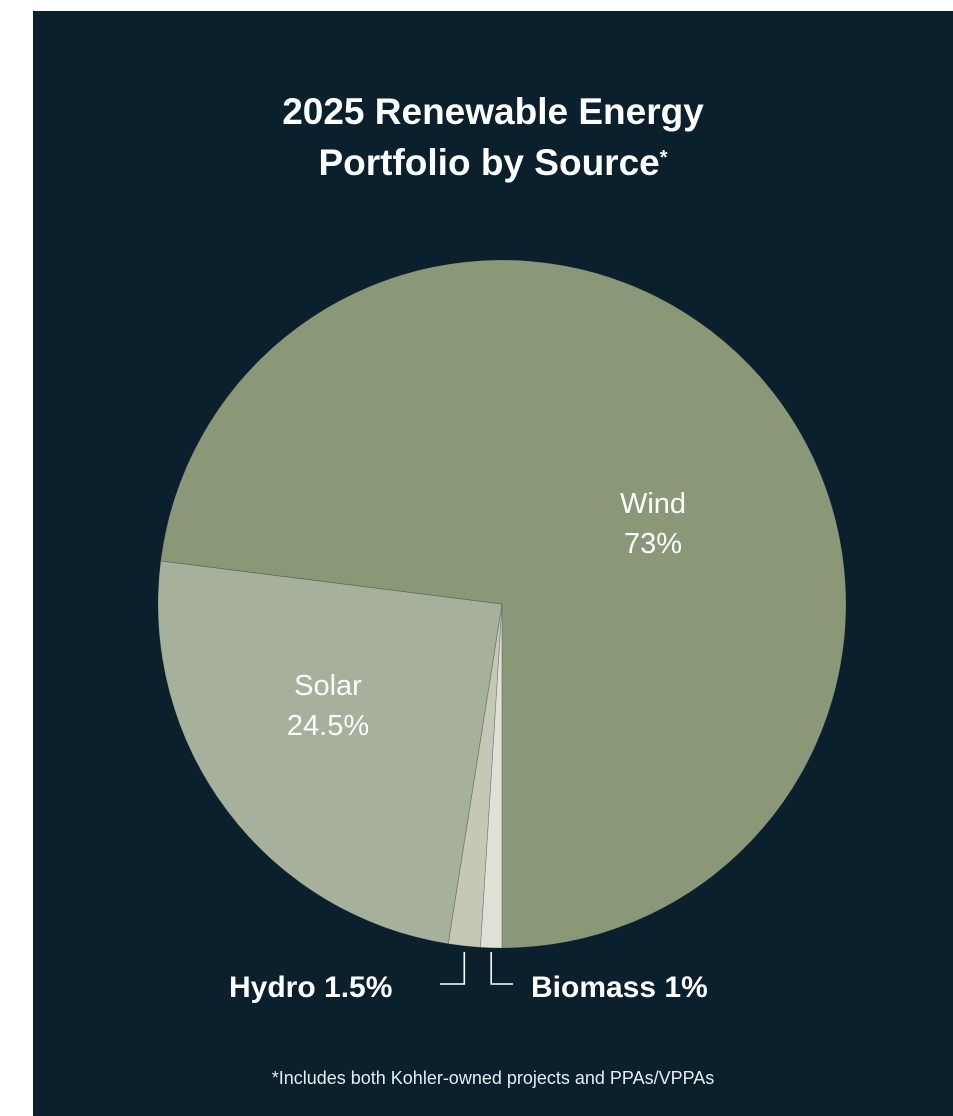  What do you see at coordinates (619, 987) in the screenshot?
I see `biomass-callout-label: Biomass 1%` at bounding box center [619, 987].